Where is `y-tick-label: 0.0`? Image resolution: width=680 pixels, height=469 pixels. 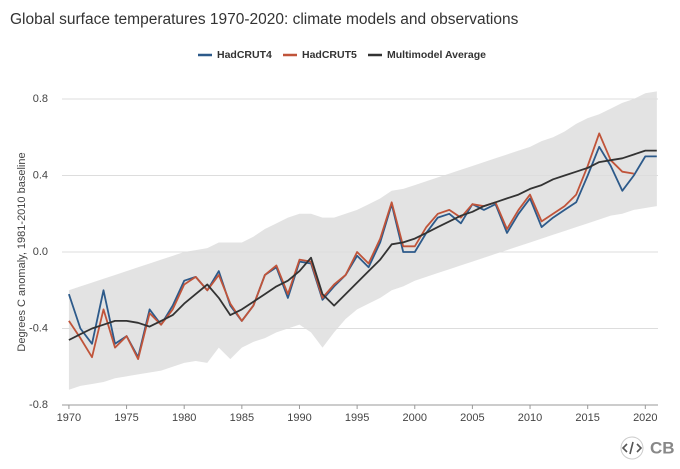 y-tick-label: 0.0 is located at coordinates (40, 252).